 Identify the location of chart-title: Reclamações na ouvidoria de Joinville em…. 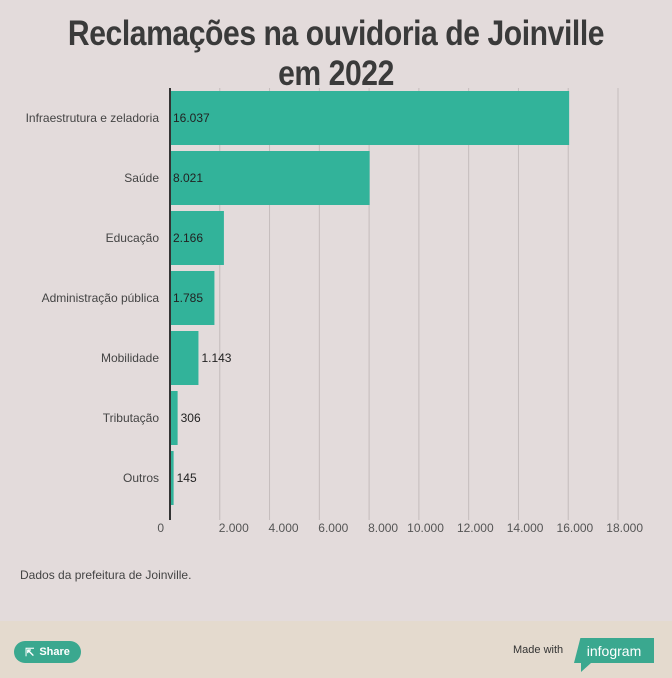
(336, 53).